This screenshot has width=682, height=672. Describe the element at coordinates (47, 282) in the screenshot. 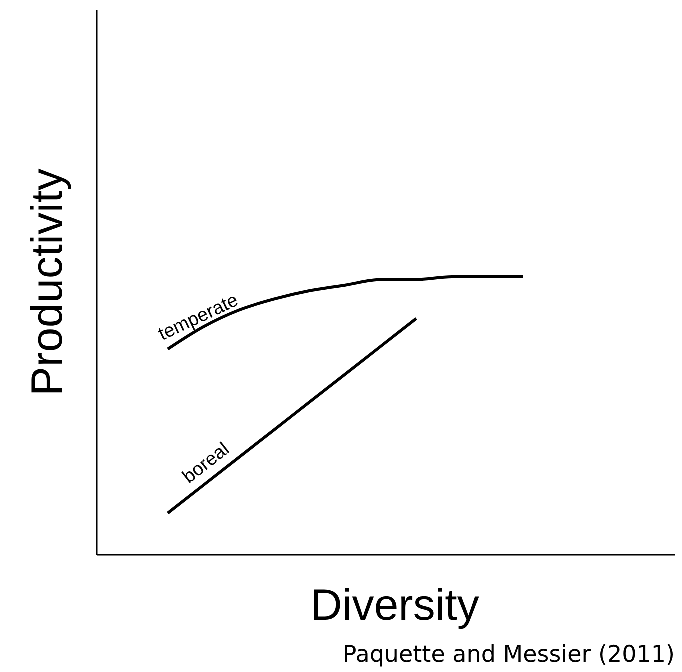

I see `y-axis-title: Productivity` at that location.